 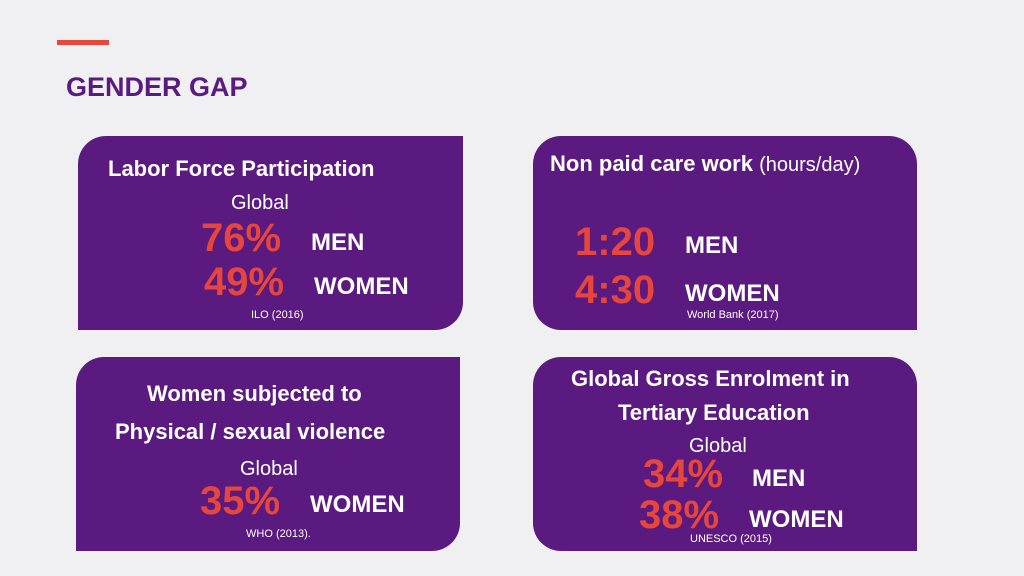 I want to click on source-note: WHO (2013)., so click(x=278, y=534).